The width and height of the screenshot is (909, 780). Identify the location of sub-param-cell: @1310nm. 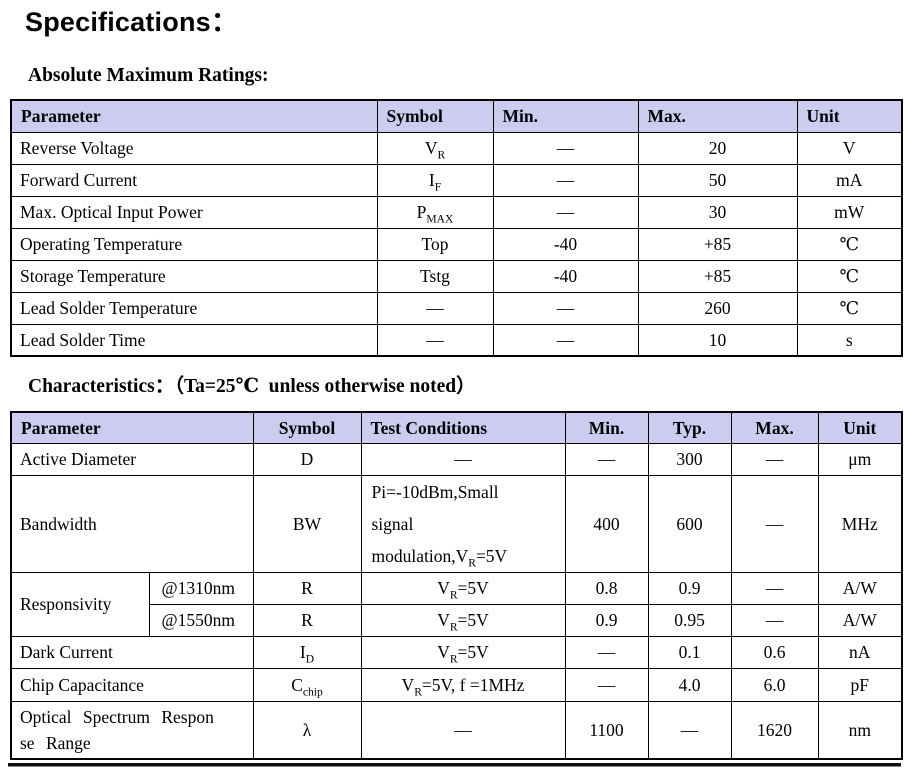
(201, 589).